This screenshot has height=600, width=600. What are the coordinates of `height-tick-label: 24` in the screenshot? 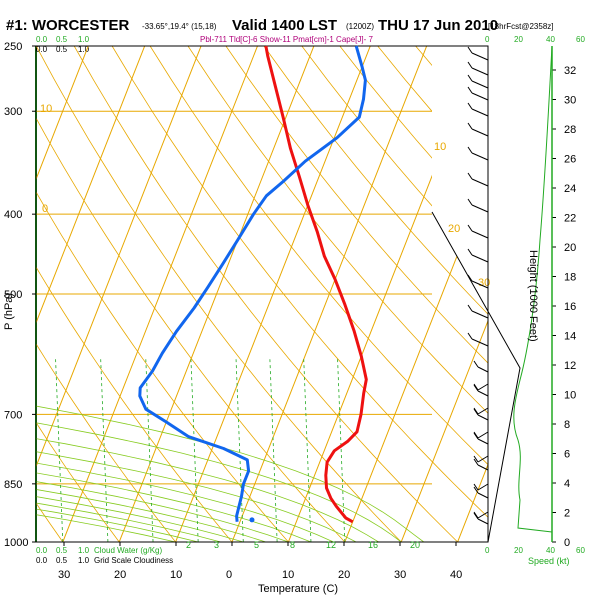 It's located at (570, 189).